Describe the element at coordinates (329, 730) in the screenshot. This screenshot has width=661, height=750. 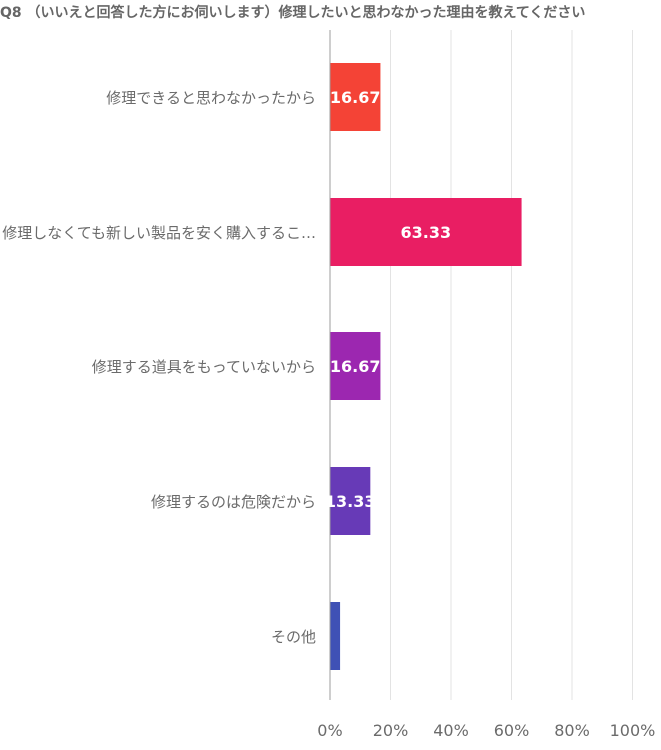
I see `x-tick-label: 0%` at that location.